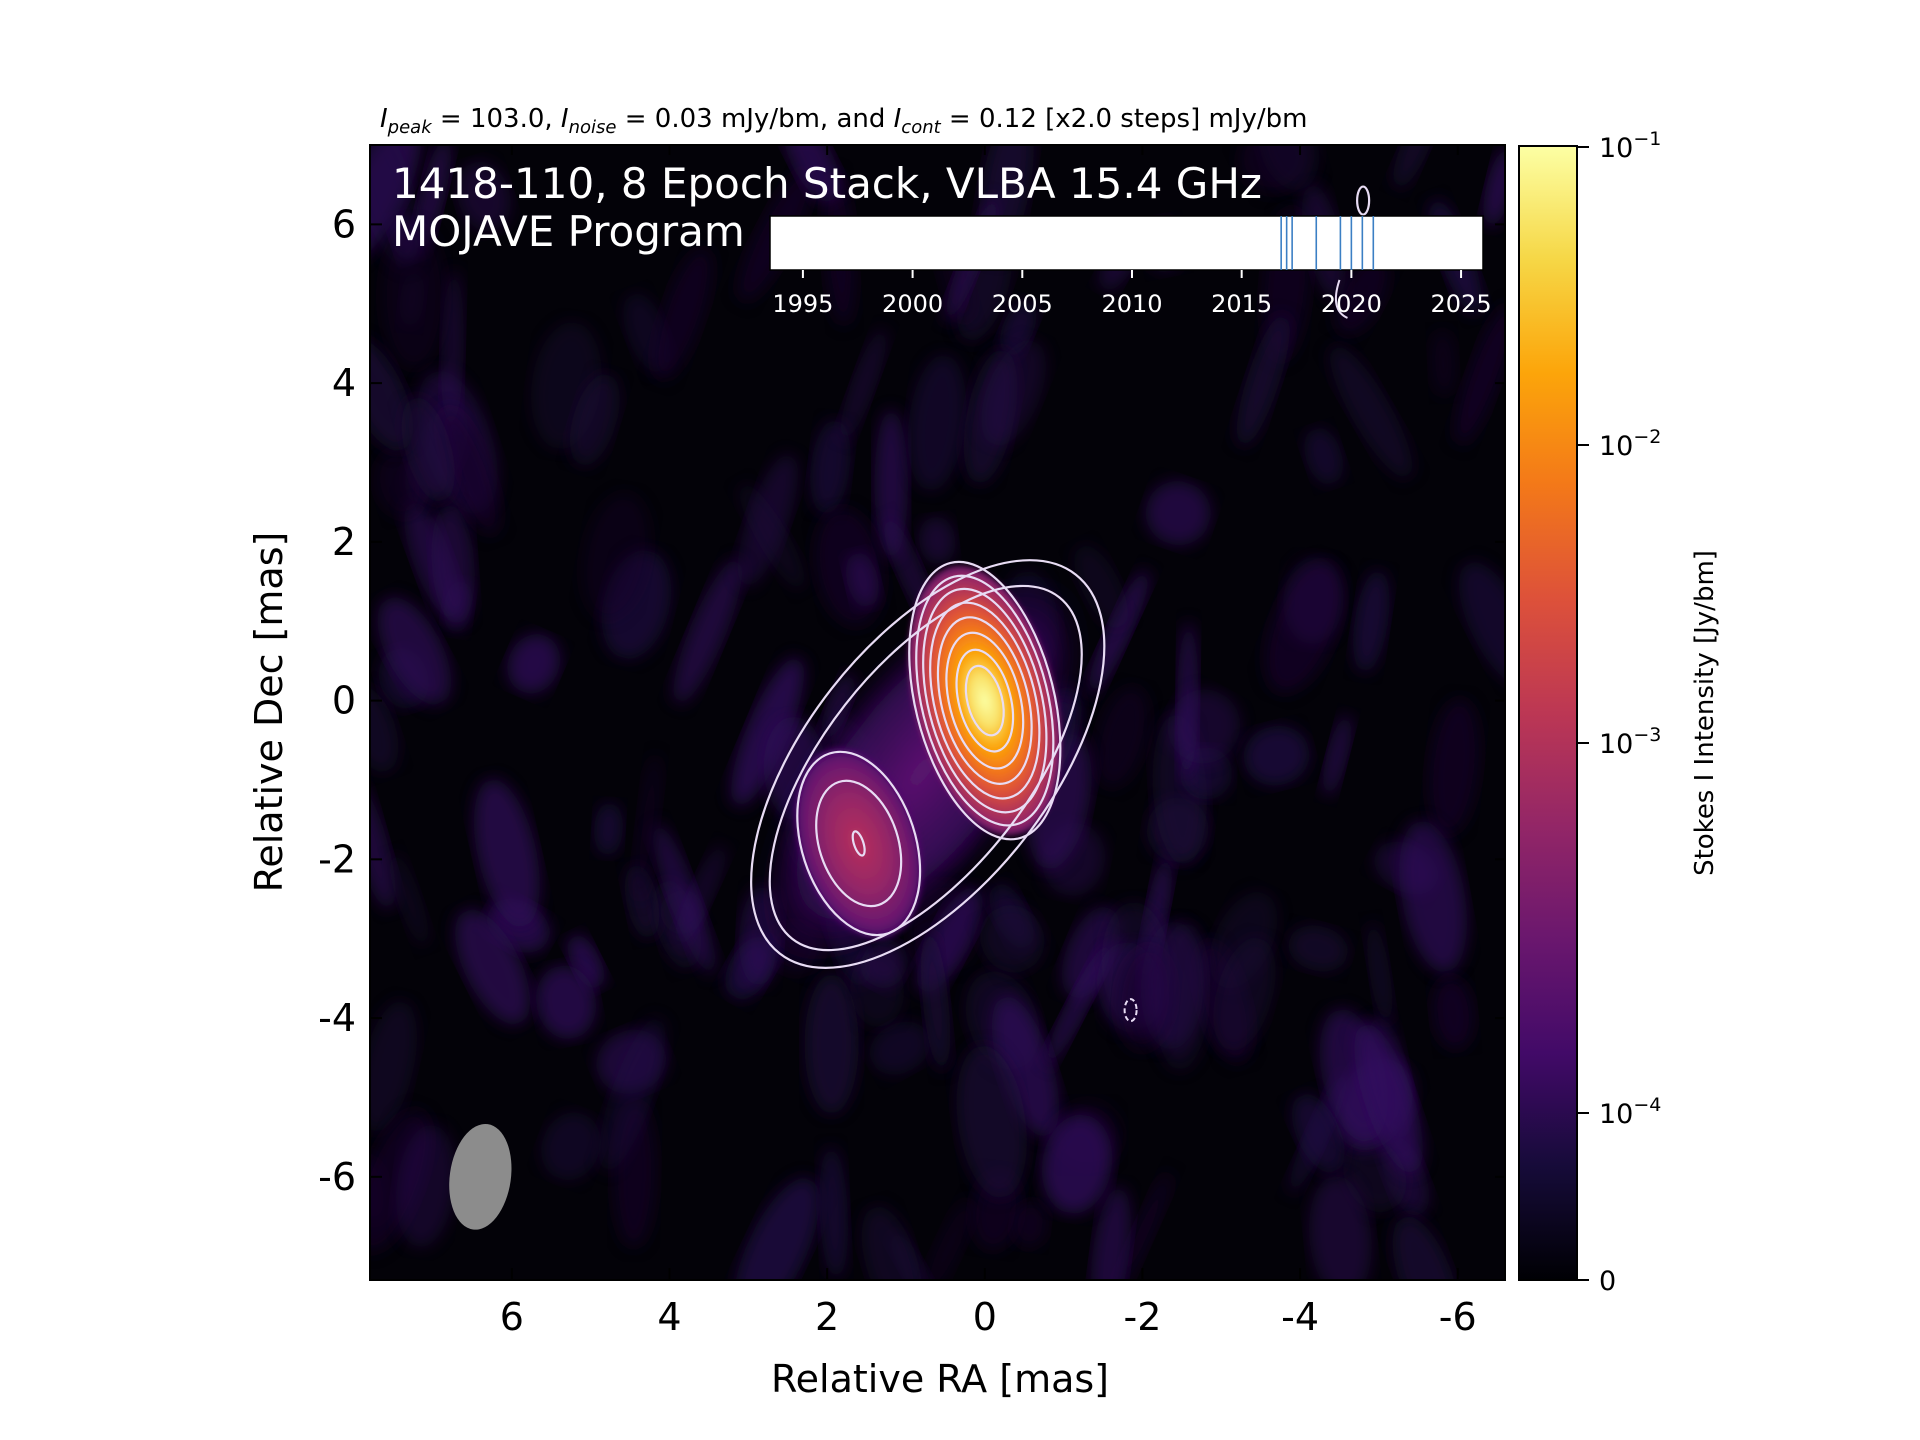 Image resolution: width=1920 pixels, height=1440 pixels. I want to click on y-tick-label: 4, so click(344, 383).